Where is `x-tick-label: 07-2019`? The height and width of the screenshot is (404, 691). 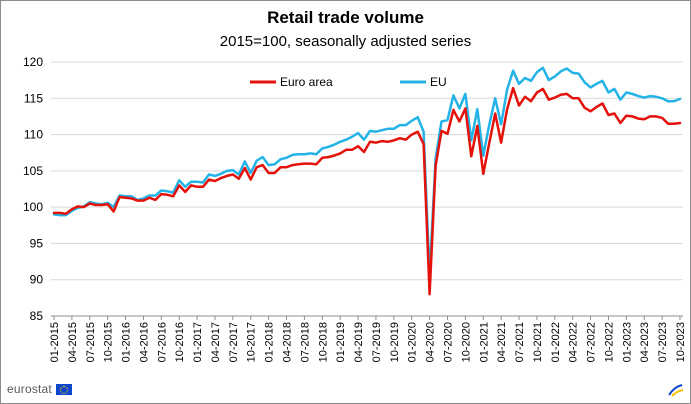
x-tick-label: 07-2019 is located at coordinates (377, 342).